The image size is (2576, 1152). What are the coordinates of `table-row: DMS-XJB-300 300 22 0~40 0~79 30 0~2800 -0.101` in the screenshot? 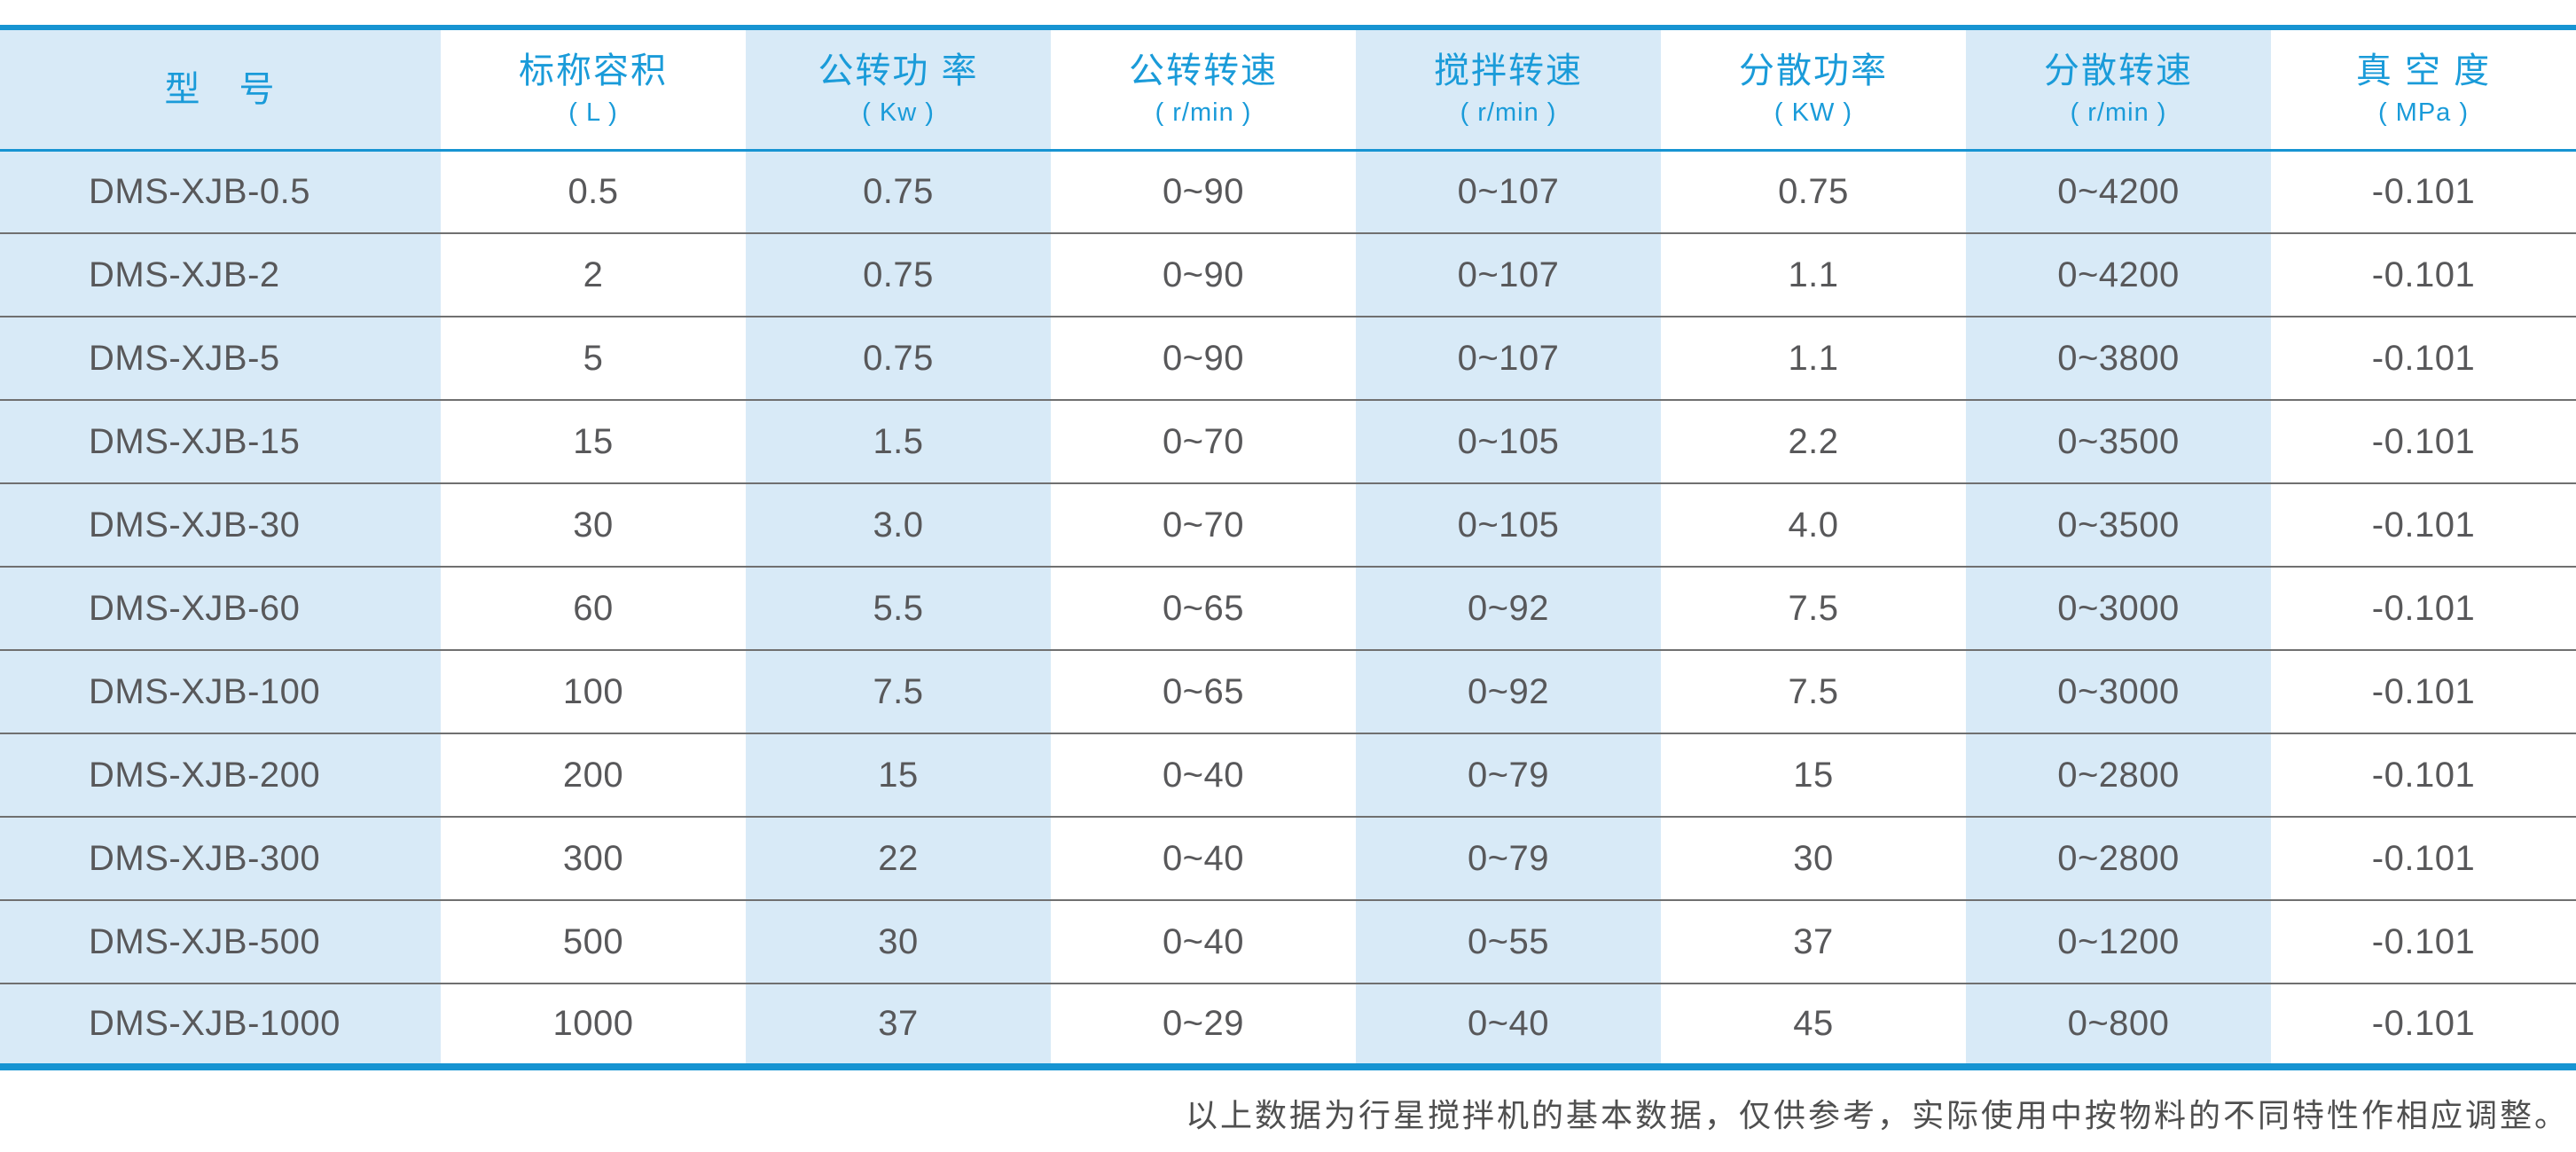 It's located at (1288, 859).